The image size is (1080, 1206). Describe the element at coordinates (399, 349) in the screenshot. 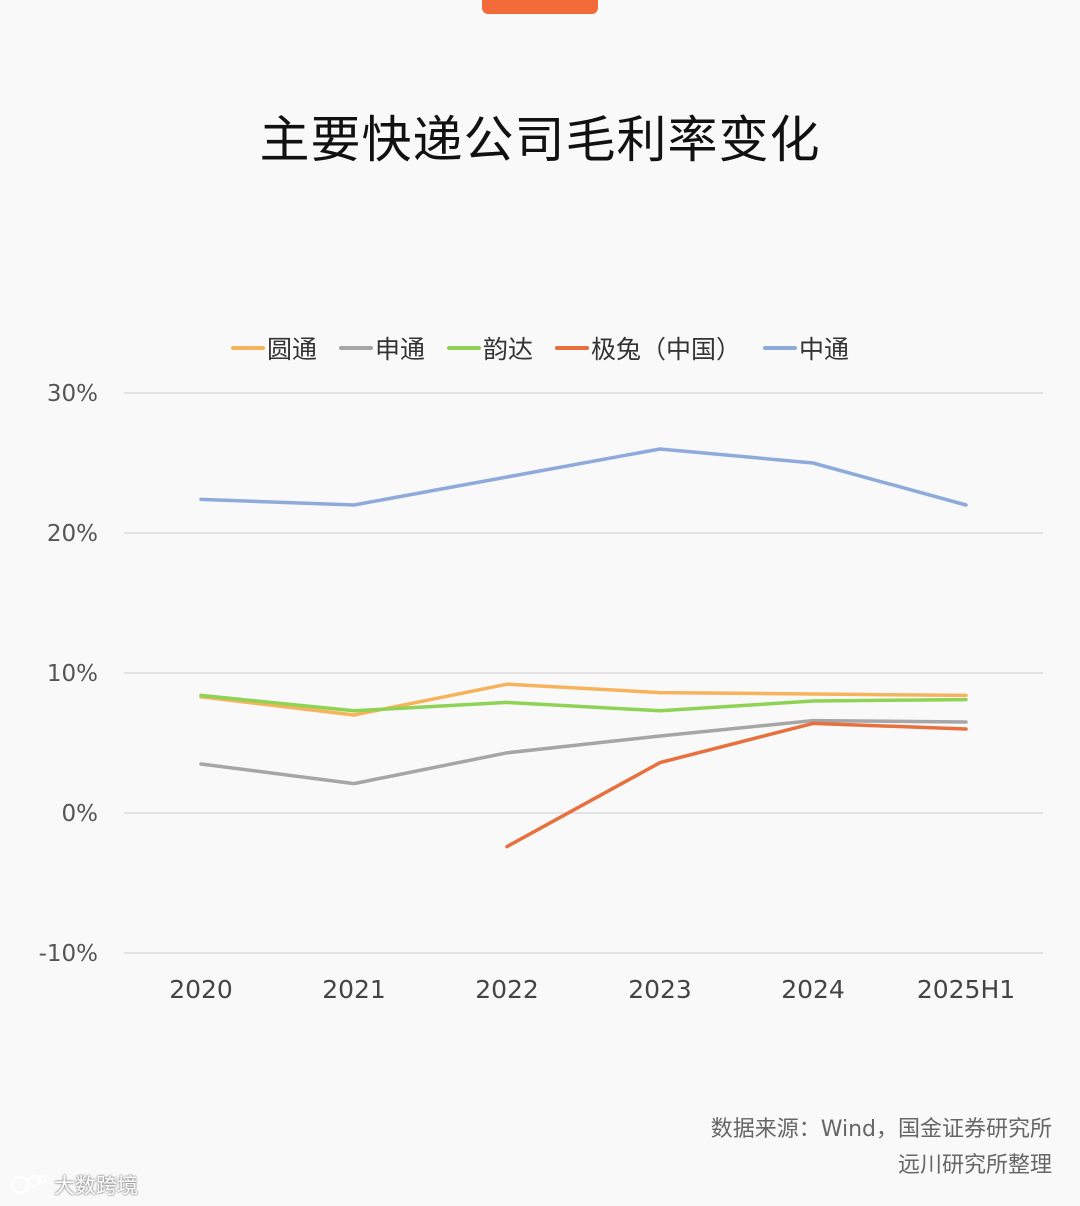

I see `legend-label: 申通` at that location.